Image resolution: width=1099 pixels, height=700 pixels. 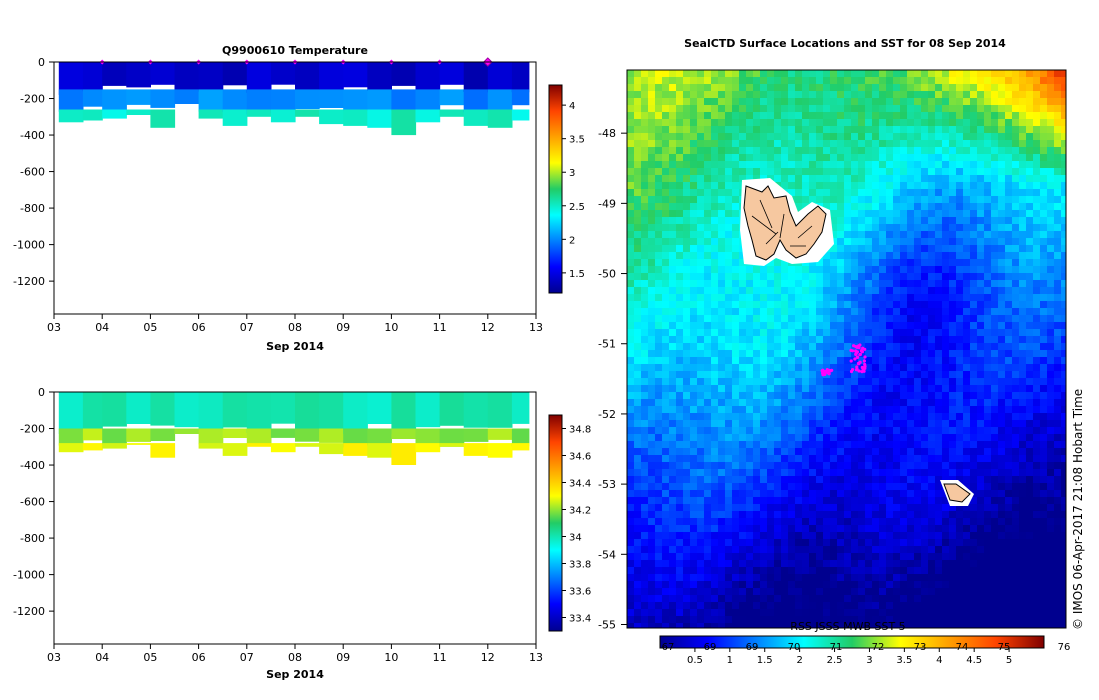 I want to click on salinity-heatmap, so click(x=294, y=428).